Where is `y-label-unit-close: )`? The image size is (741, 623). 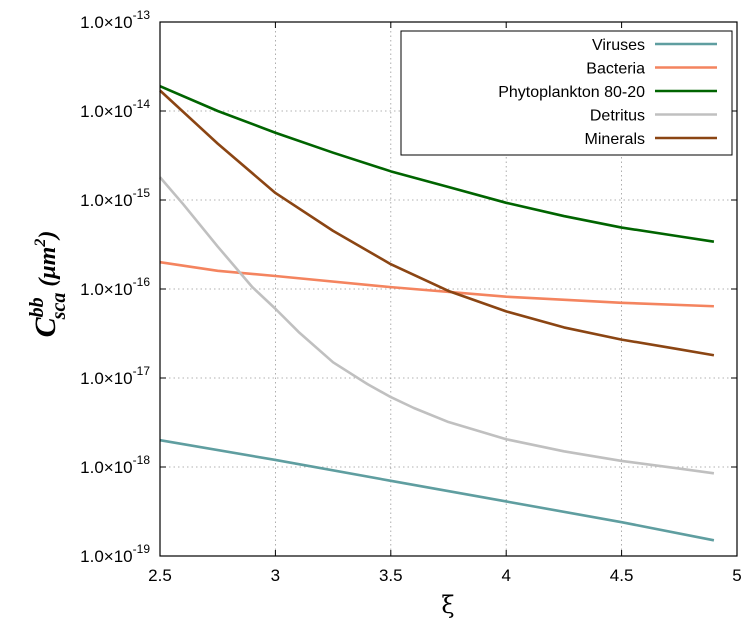 y-label-unit-close: ) is located at coordinates (48, 236).